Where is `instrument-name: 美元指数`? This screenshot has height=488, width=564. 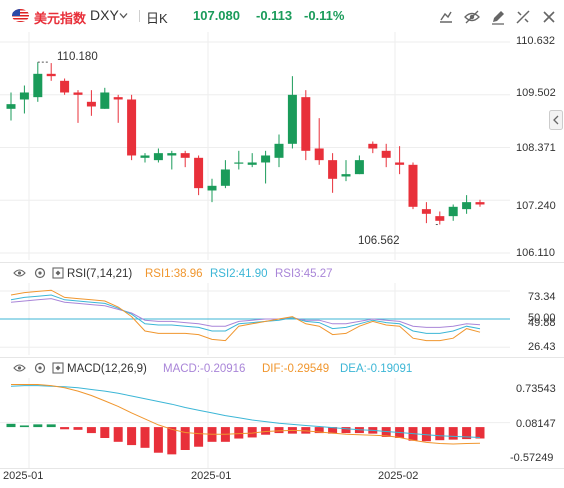 instrument-name: 美元指数 is located at coordinates (60, 18).